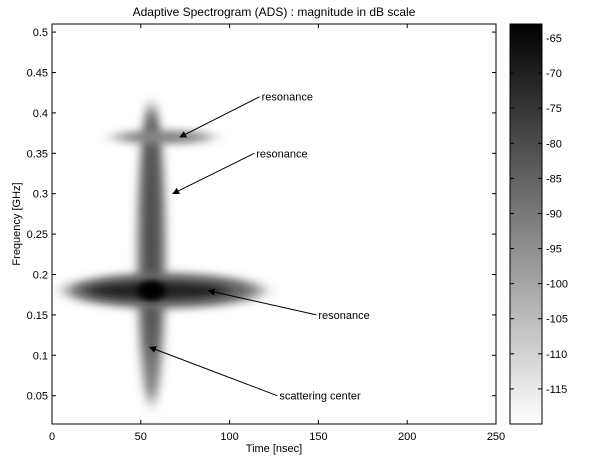 This screenshot has width=591, height=456. What do you see at coordinates (229, 437) in the screenshot?
I see `x-tick-label: 100` at bounding box center [229, 437].